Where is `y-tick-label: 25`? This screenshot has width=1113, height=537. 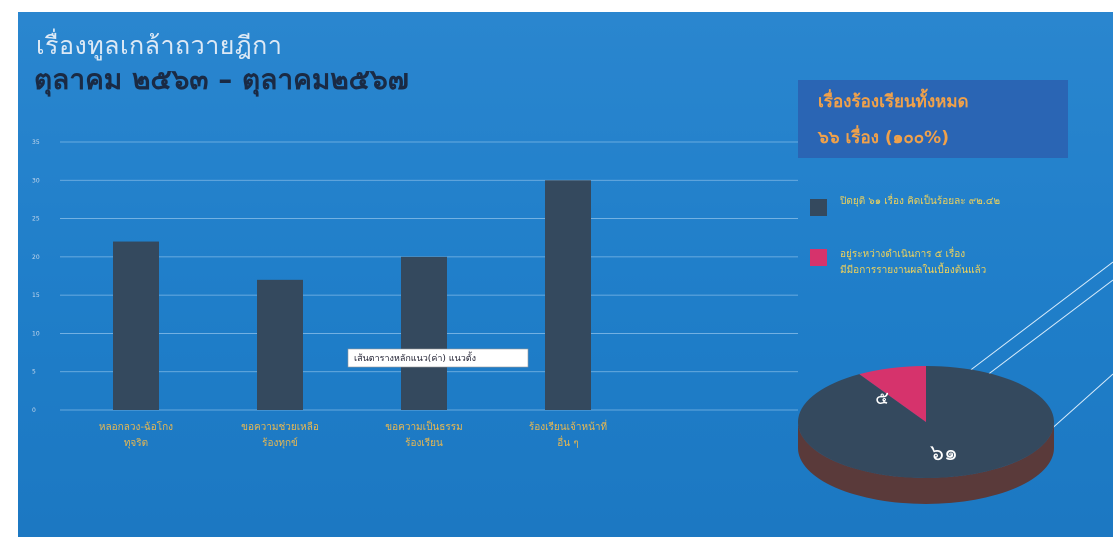
y-tick-label: 25 is located at coordinates (36, 219).